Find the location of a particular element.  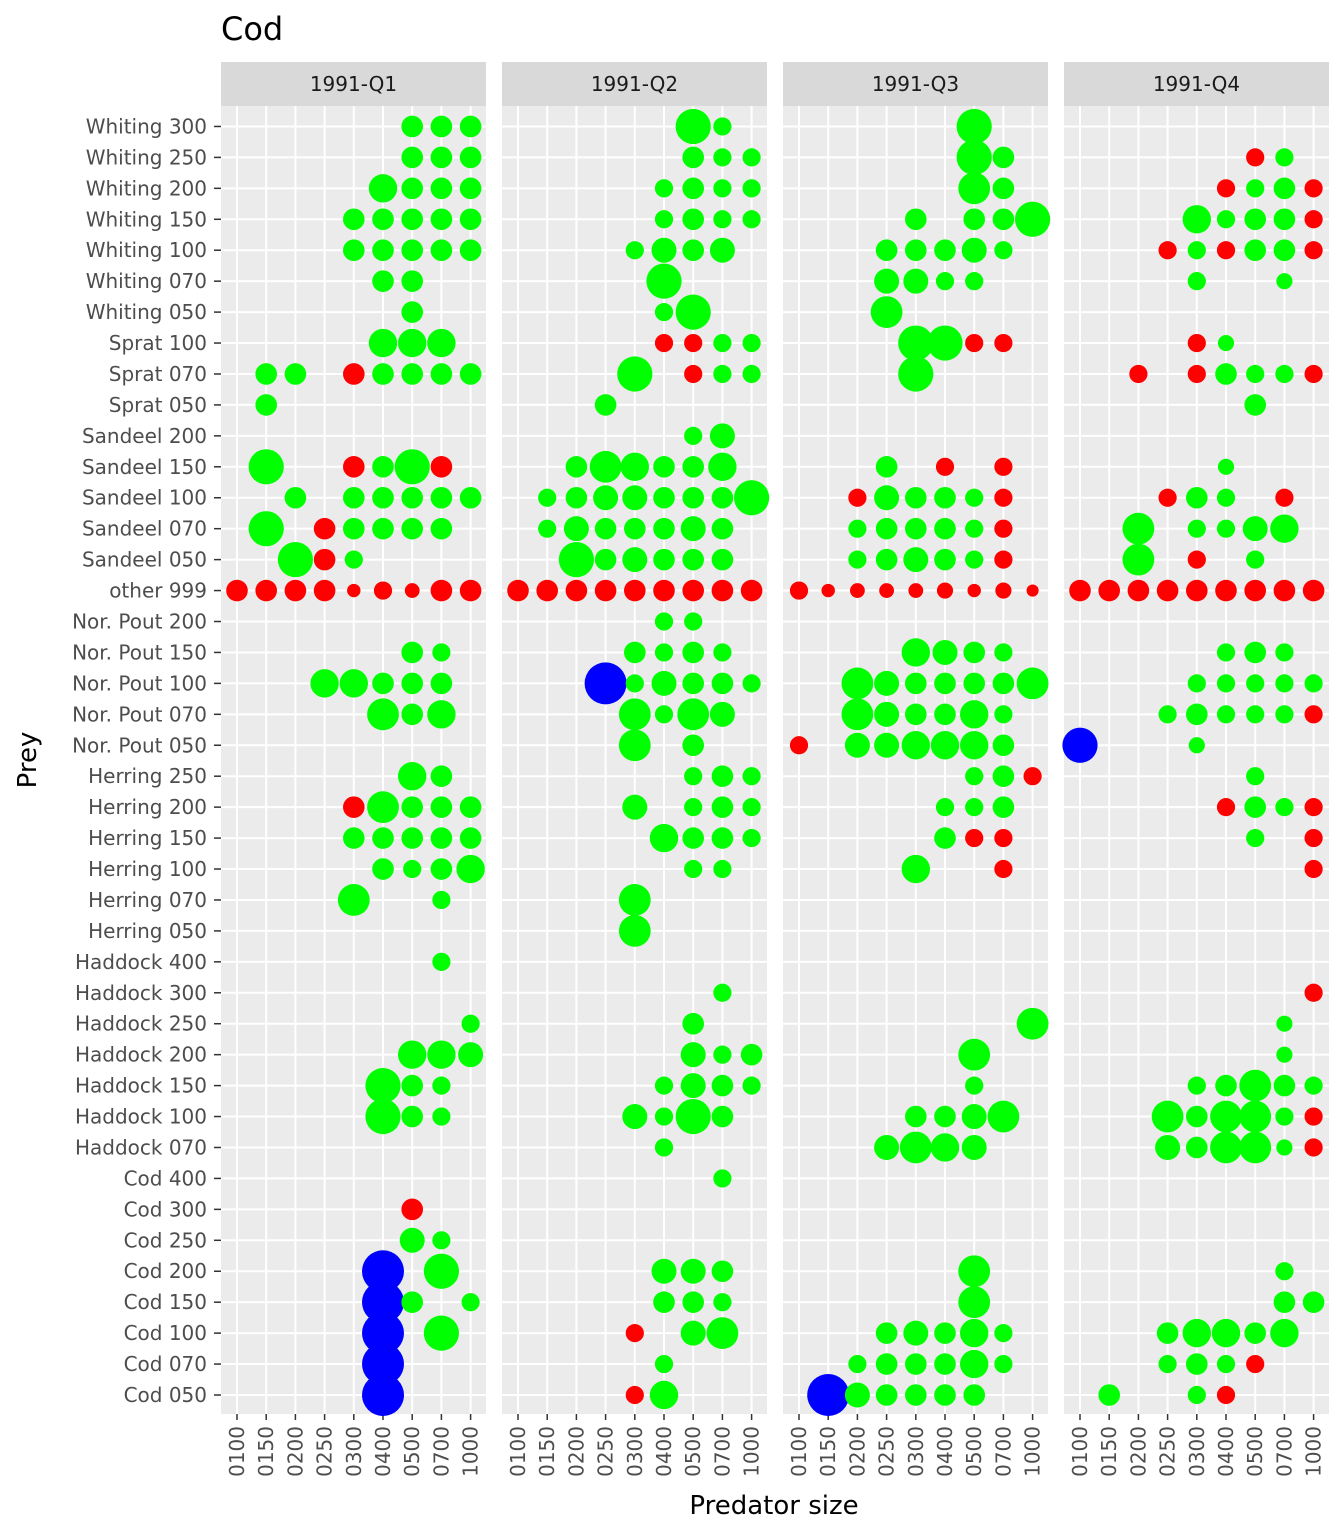

x-tick-label: 0250 is located at coordinates (1168, 1451).